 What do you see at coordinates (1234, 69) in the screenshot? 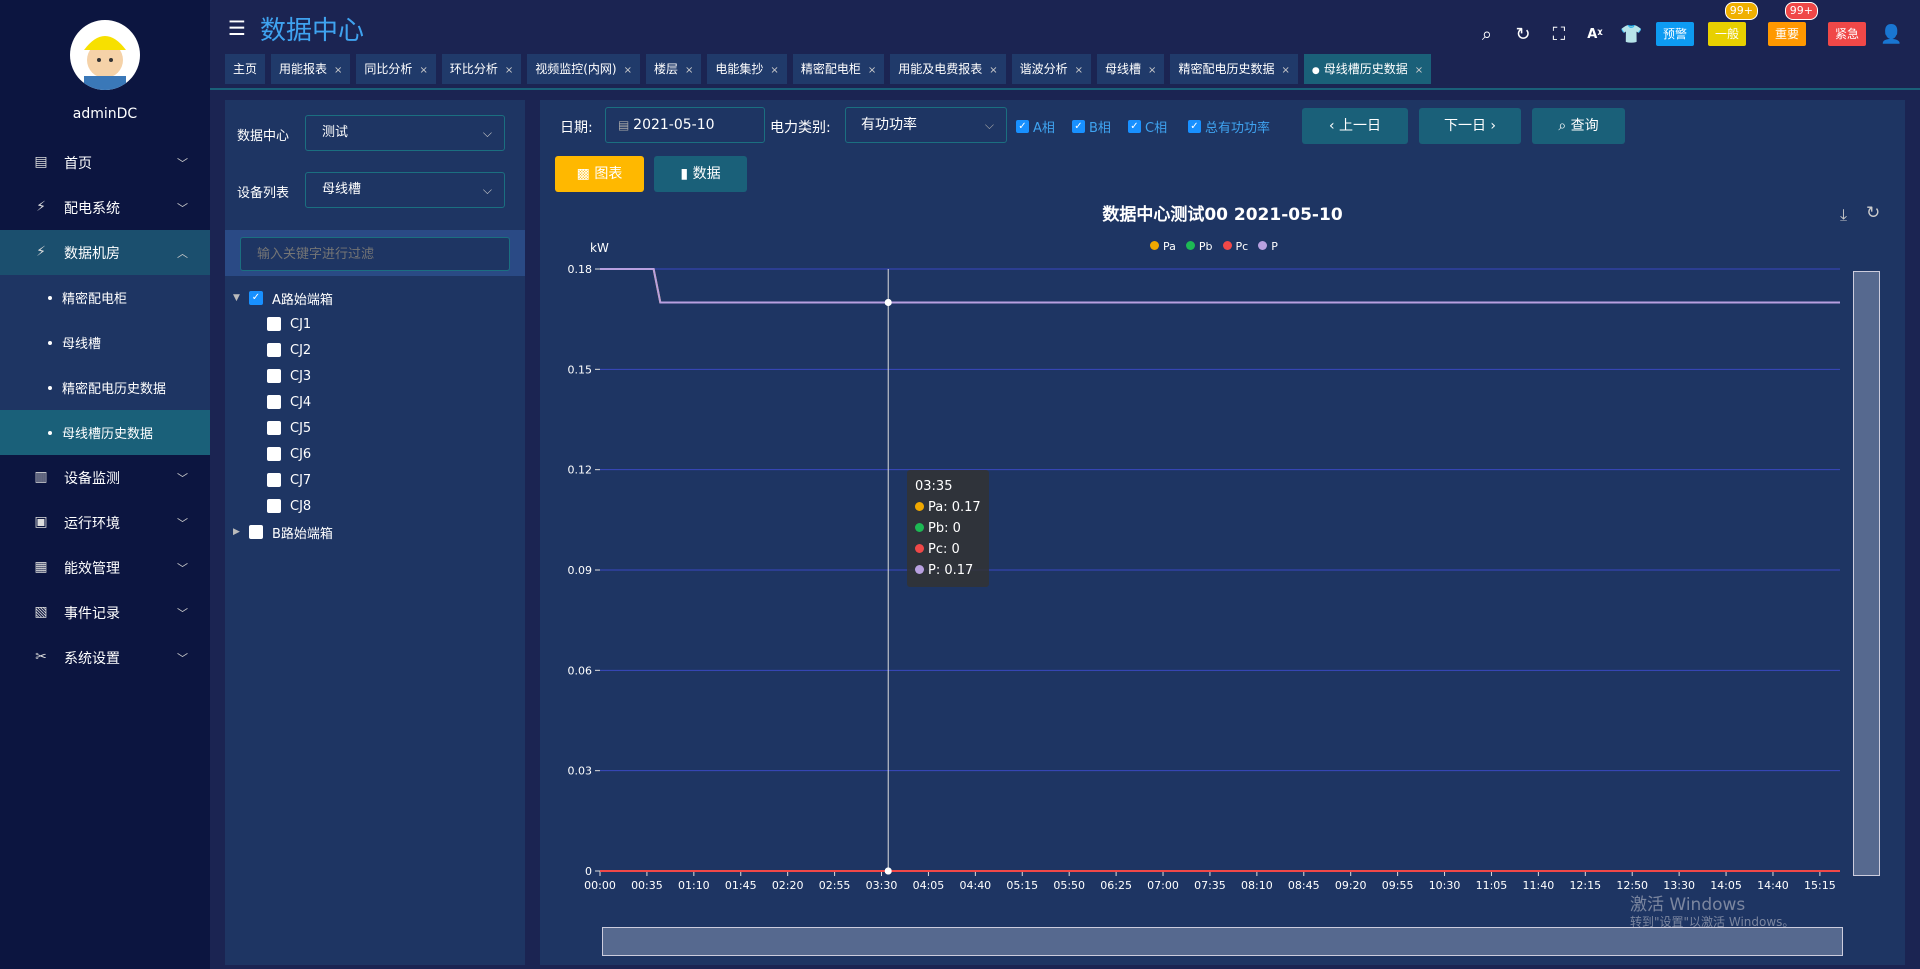
I see `tab: 精密配电历史数据 ×` at bounding box center [1234, 69].